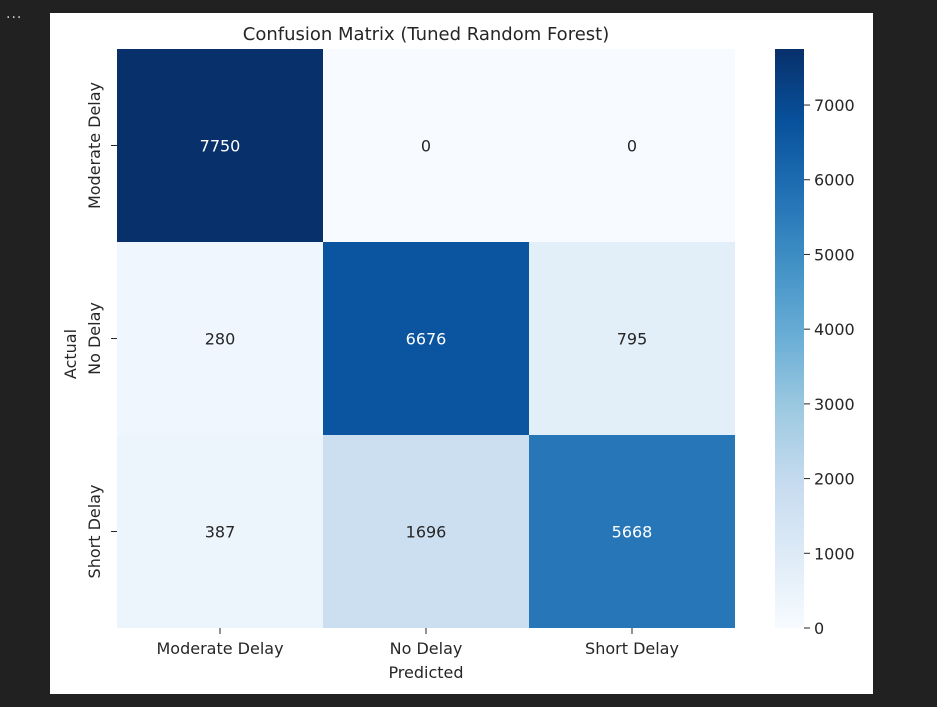 The image size is (937, 707). I want to click on y-axis: Moderate Delay No Delay Short Delay, so click(101, 330).